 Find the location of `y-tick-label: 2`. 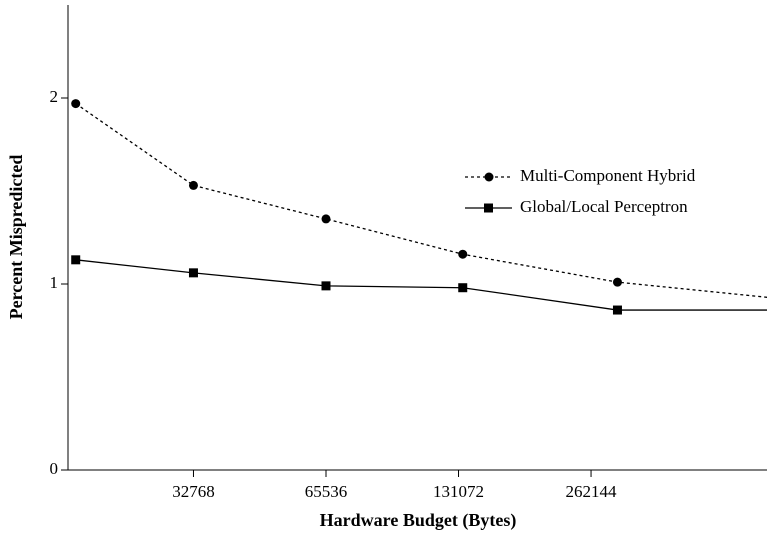

y-tick-label: 2 is located at coordinates (54, 96).